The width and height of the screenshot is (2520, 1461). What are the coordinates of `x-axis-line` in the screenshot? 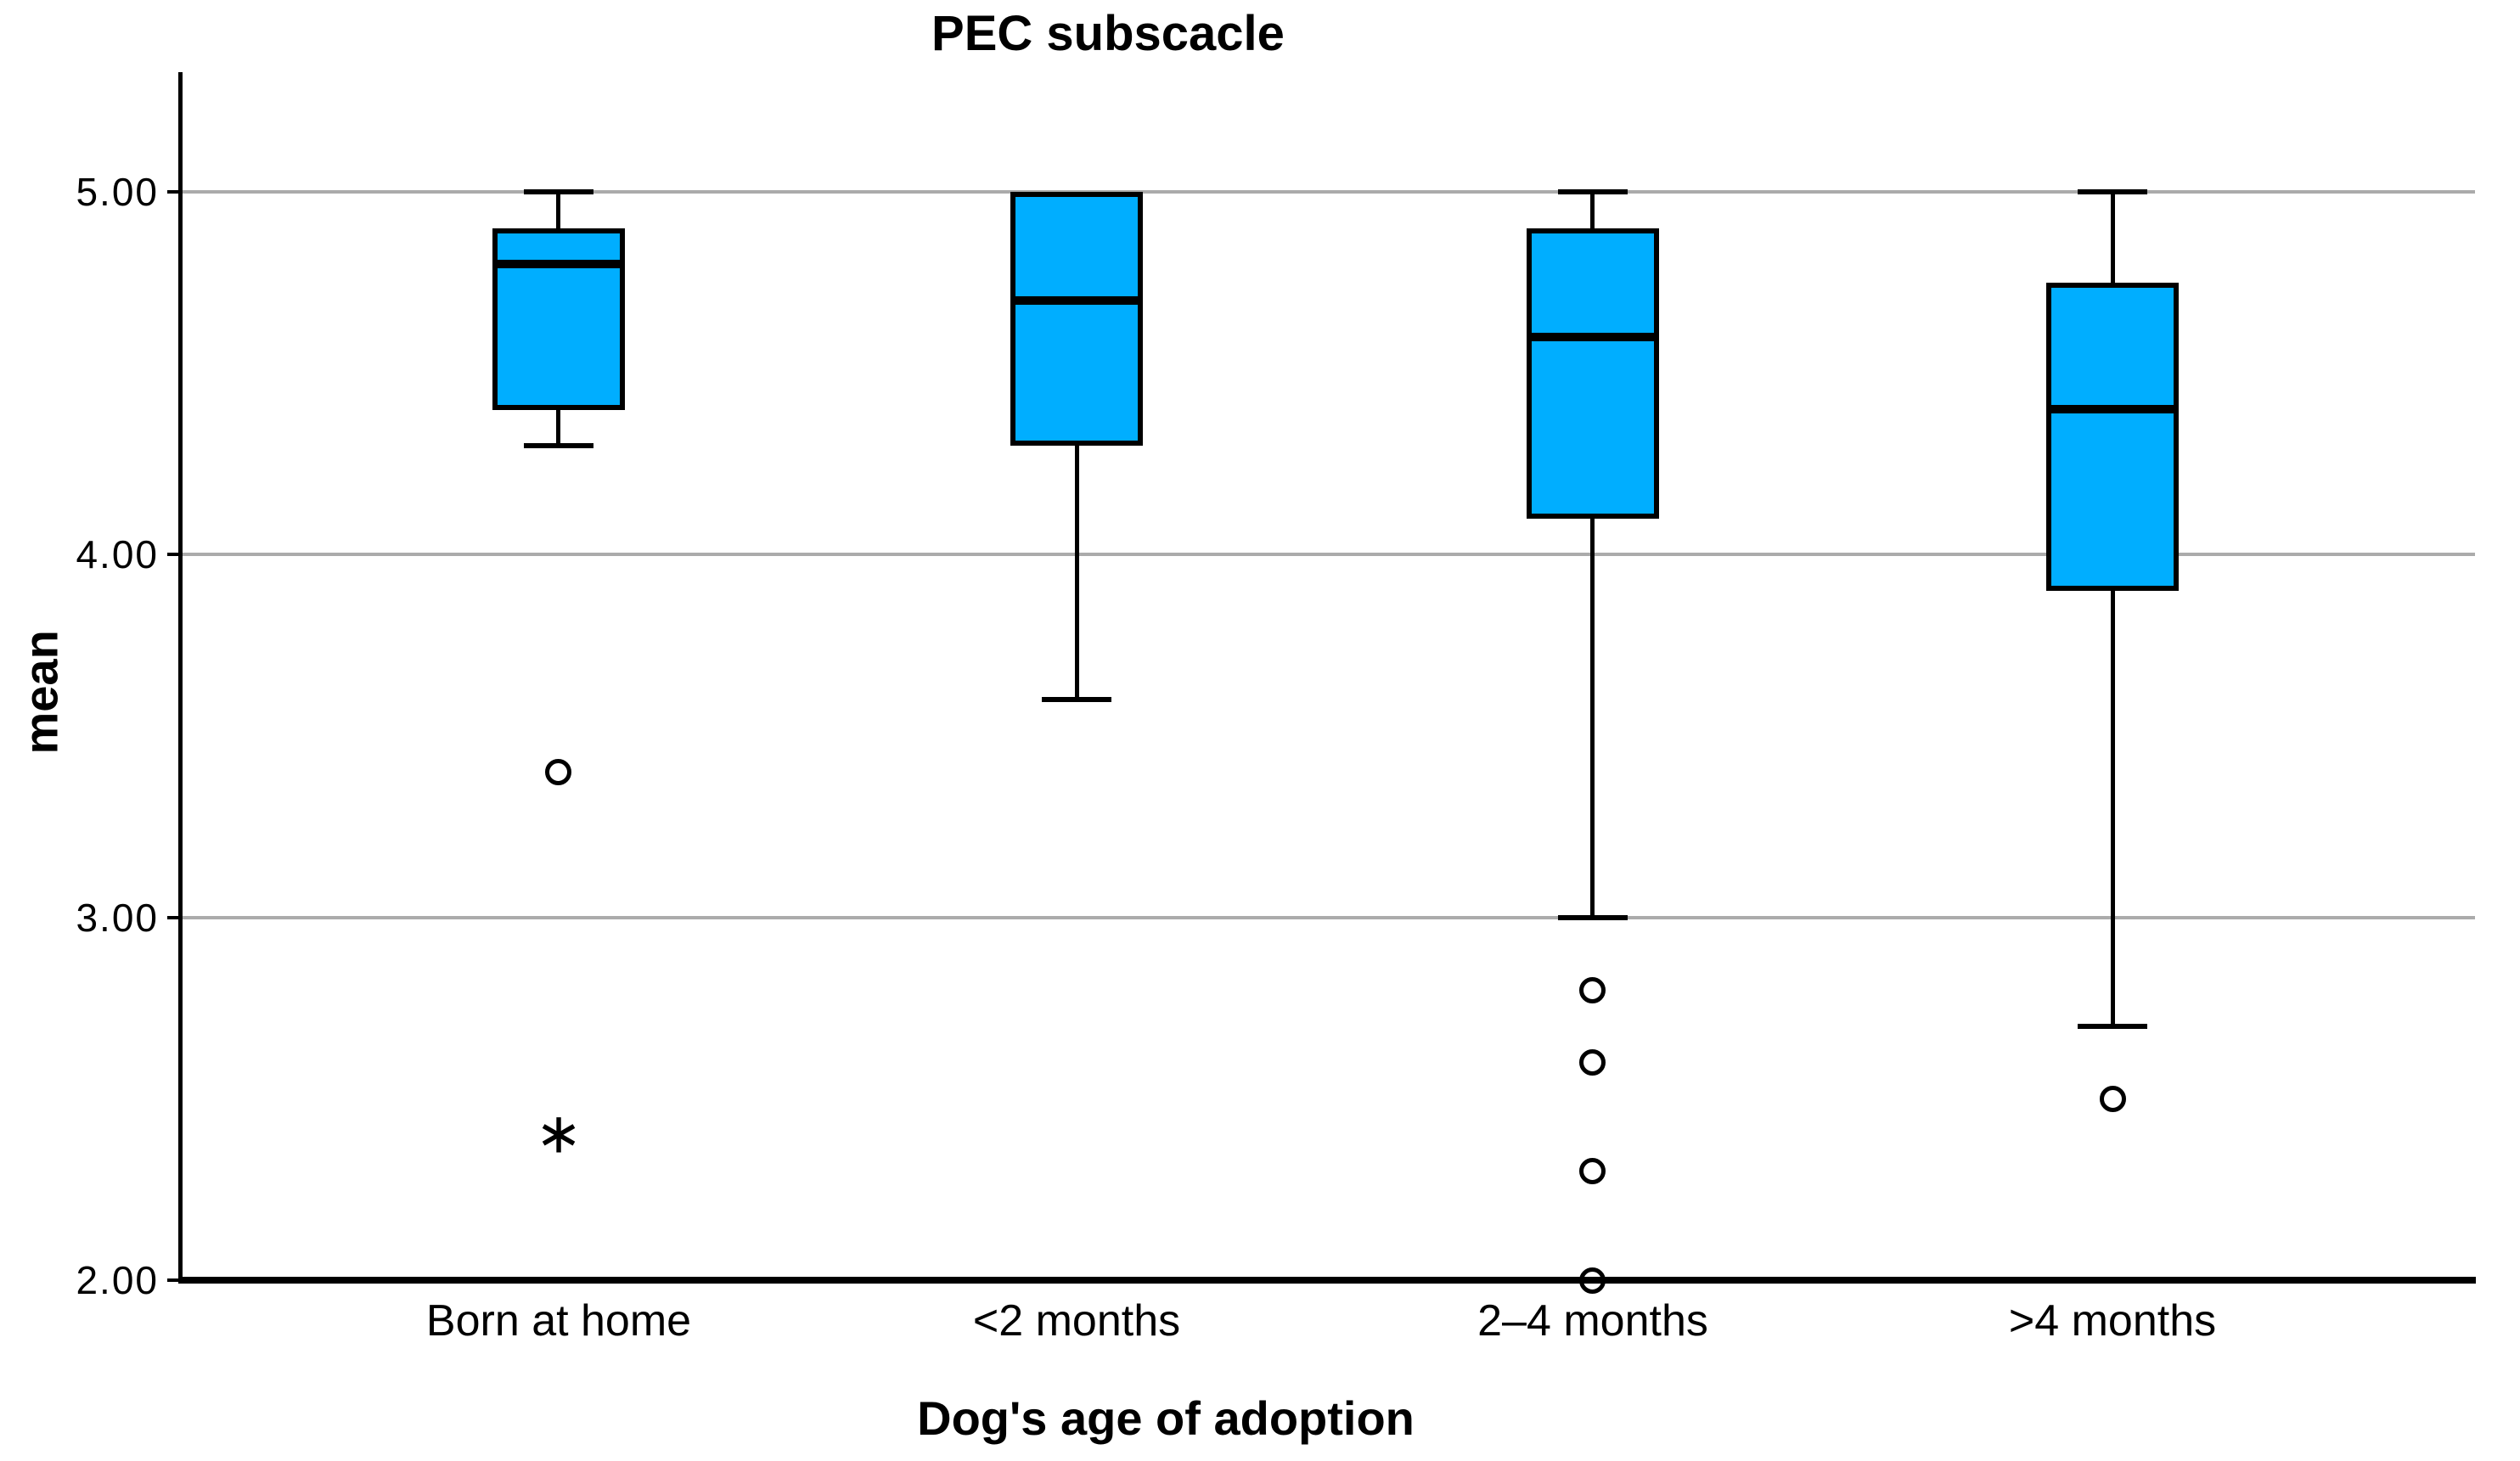 It's located at (1327, 1280).